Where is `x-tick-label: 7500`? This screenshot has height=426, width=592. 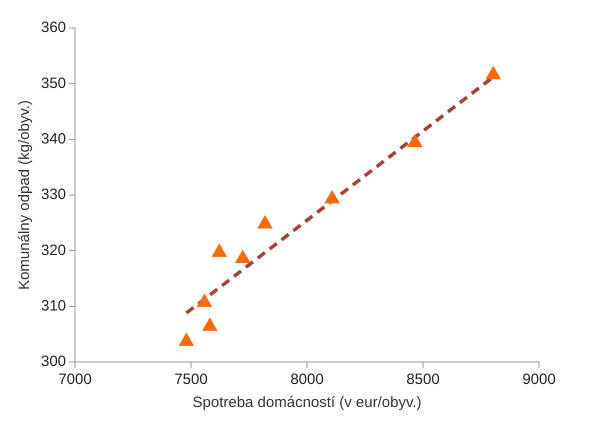
x-tick-label: 7500 is located at coordinates (191, 379).